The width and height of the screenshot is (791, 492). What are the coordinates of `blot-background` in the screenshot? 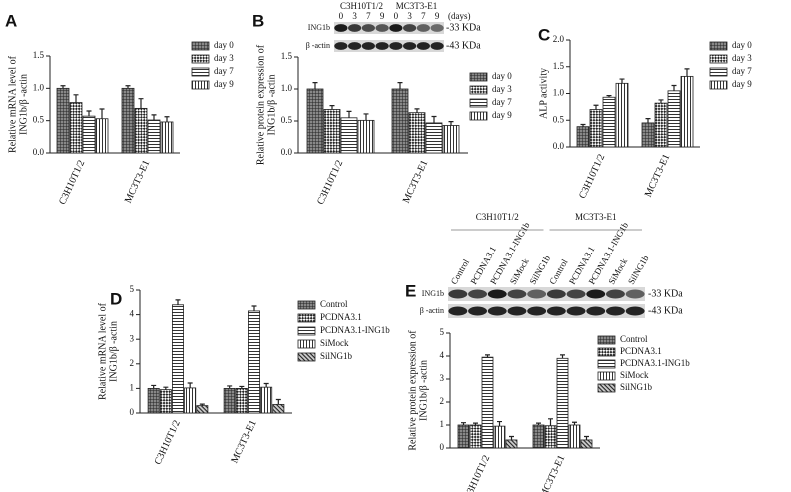 It's located at (389, 46).